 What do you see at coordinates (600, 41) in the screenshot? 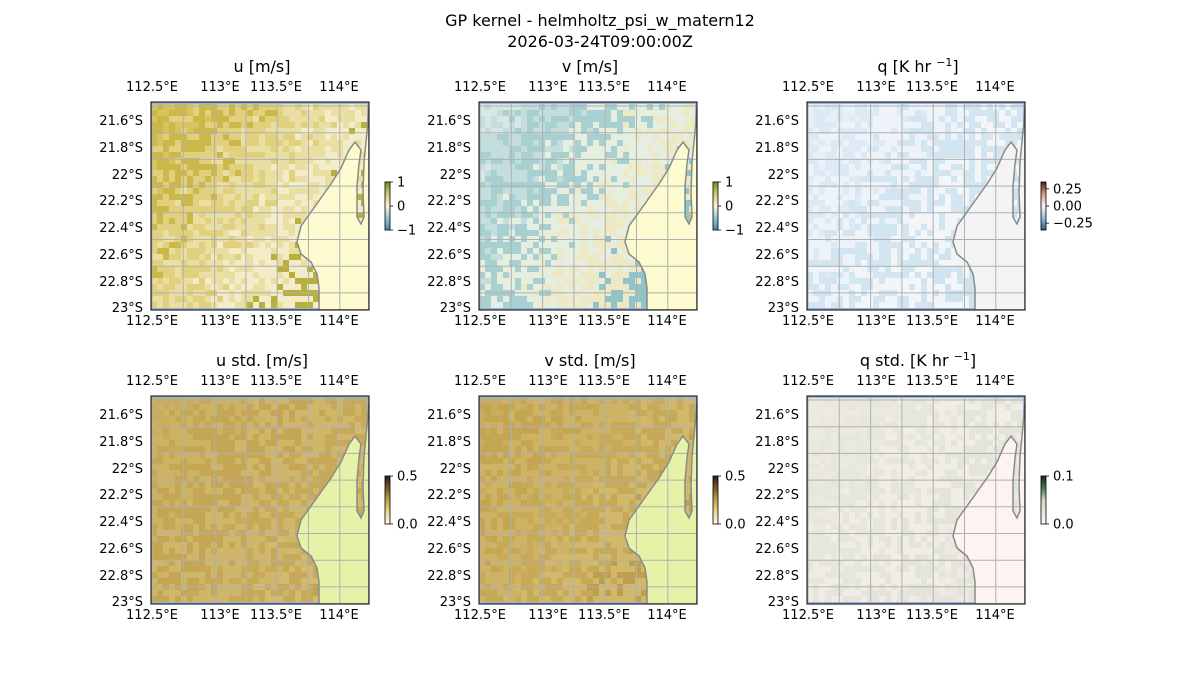
I see `figure-timestamp: 2026-03-24T09:00:00Z` at bounding box center [600, 41].